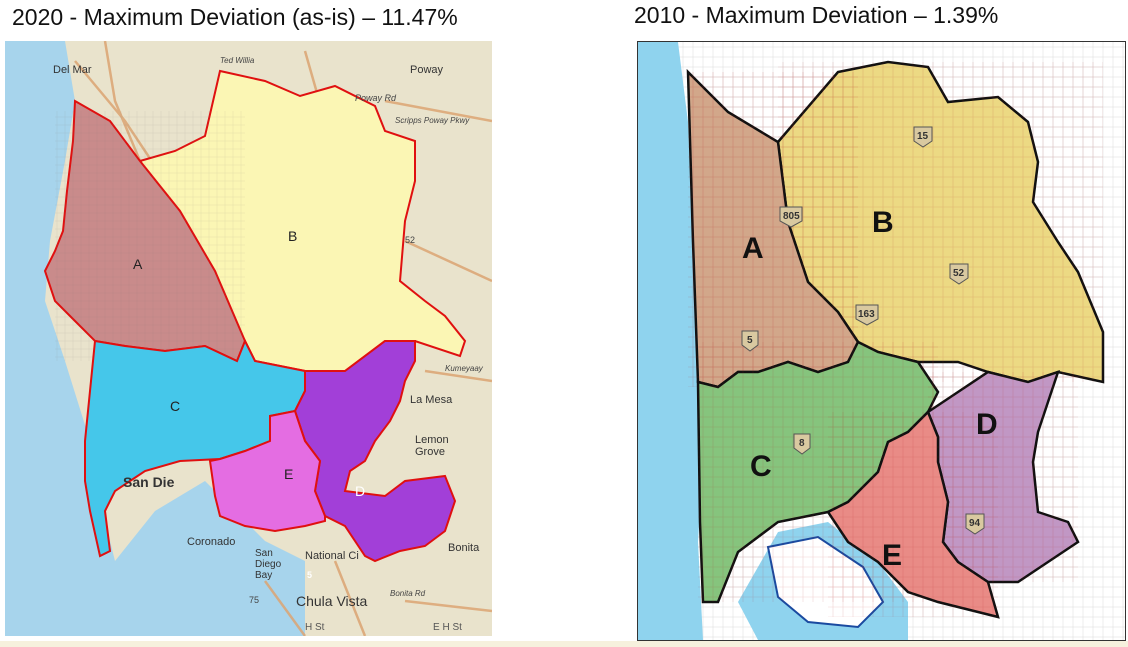  I want to click on district-e-2020, so click(267, 471).